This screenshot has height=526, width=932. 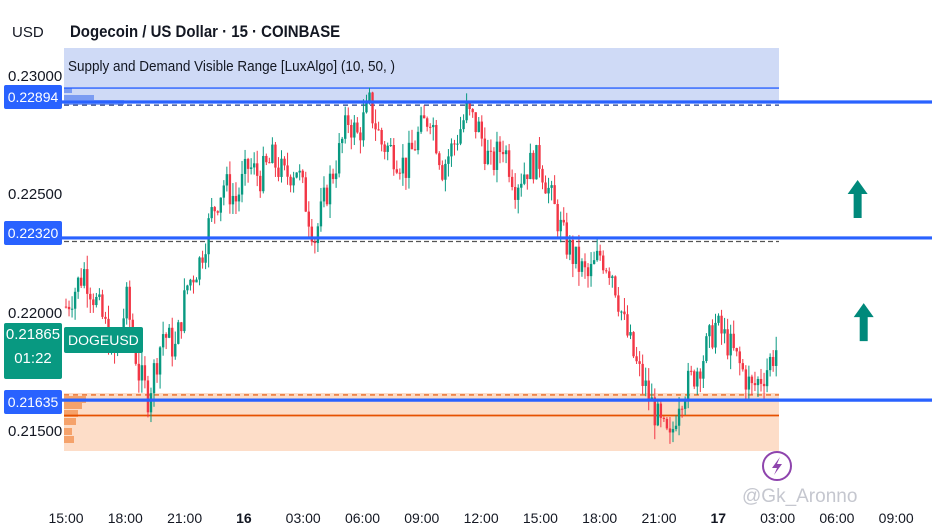 I want to click on x-tick-label: 09:00, so click(x=422, y=518).